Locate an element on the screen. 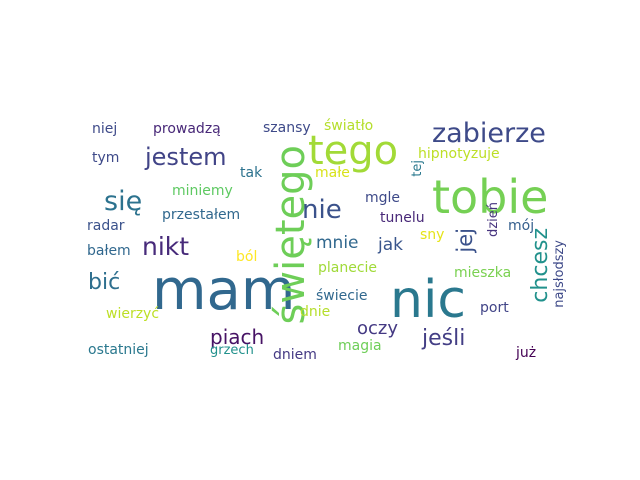 The image size is (640, 480). cloud-word: jej is located at coordinates (465, 241).